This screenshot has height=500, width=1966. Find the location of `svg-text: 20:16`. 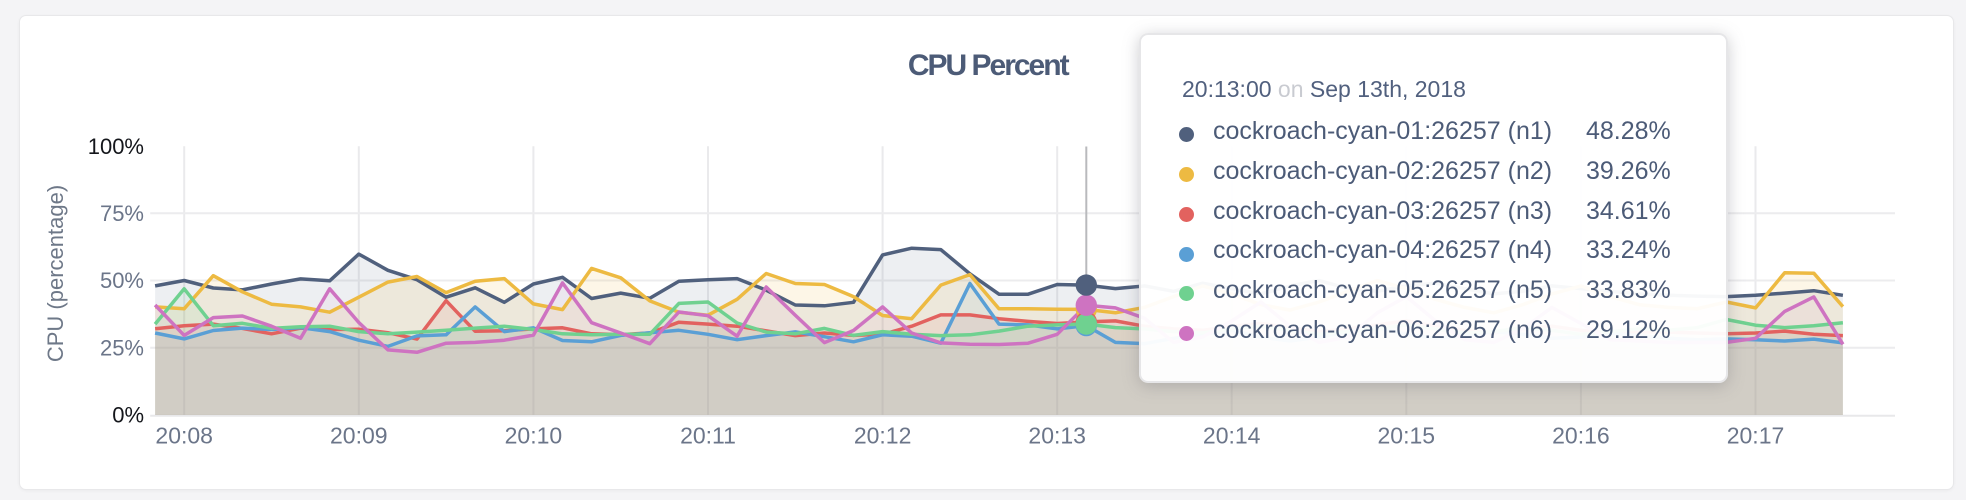

svg-text: 20:16 is located at coordinates (1581, 436).